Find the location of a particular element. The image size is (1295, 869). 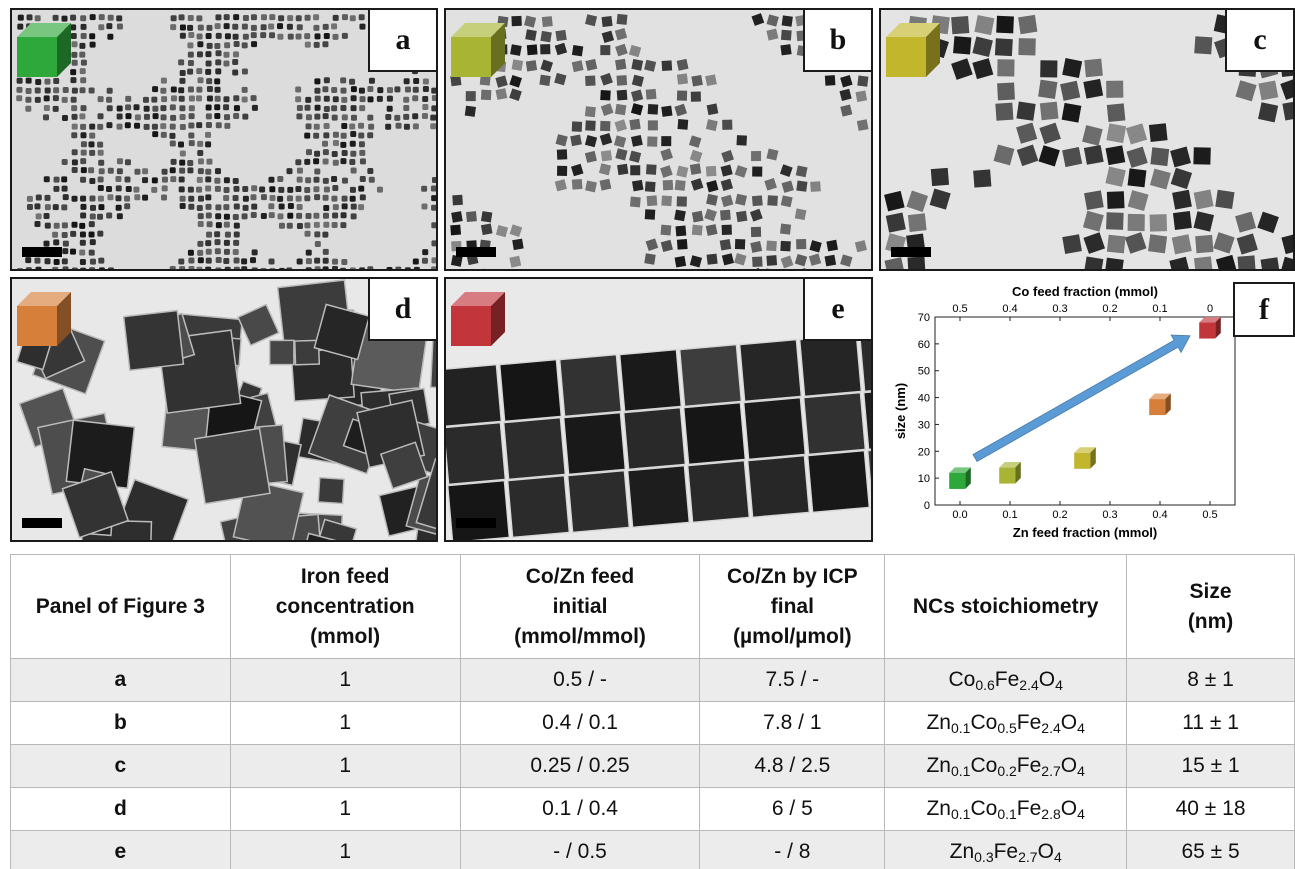

icp-cell: 7.8 / 1 is located at coordinates (792, 723).